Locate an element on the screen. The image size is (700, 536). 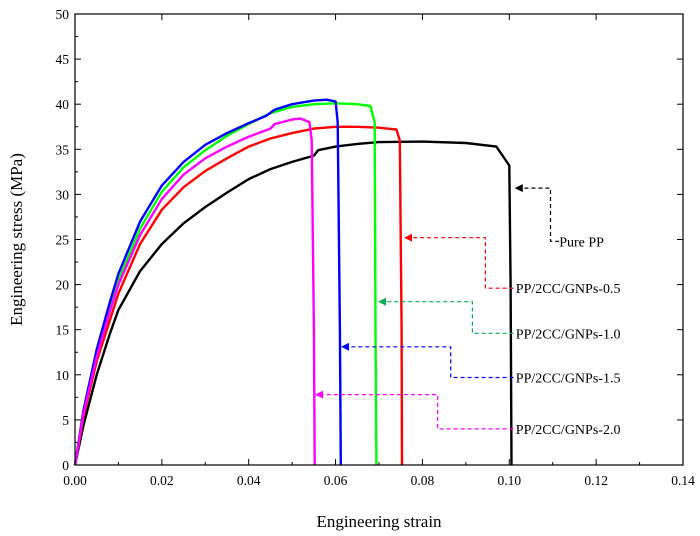
y-tick-label: 50 is located at coordinates (63, 14).